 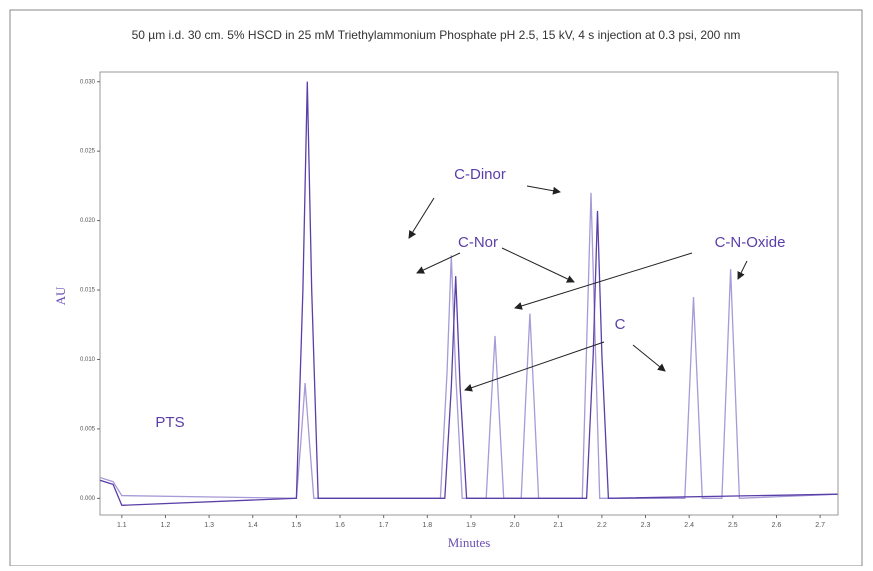 I want to click on x-tick-label: 1.4, so click(x=253, y=525).